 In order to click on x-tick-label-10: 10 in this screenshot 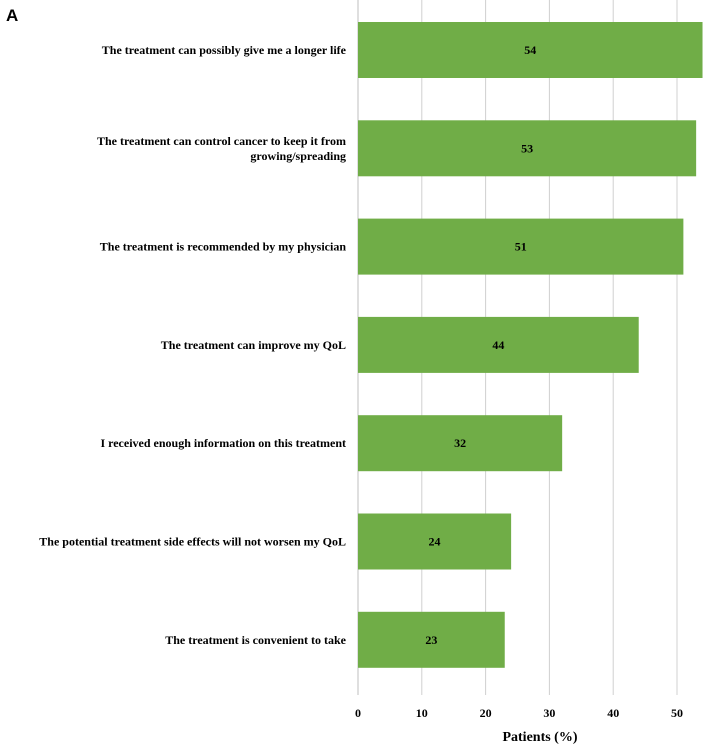, I will do `click(422, 713)`.